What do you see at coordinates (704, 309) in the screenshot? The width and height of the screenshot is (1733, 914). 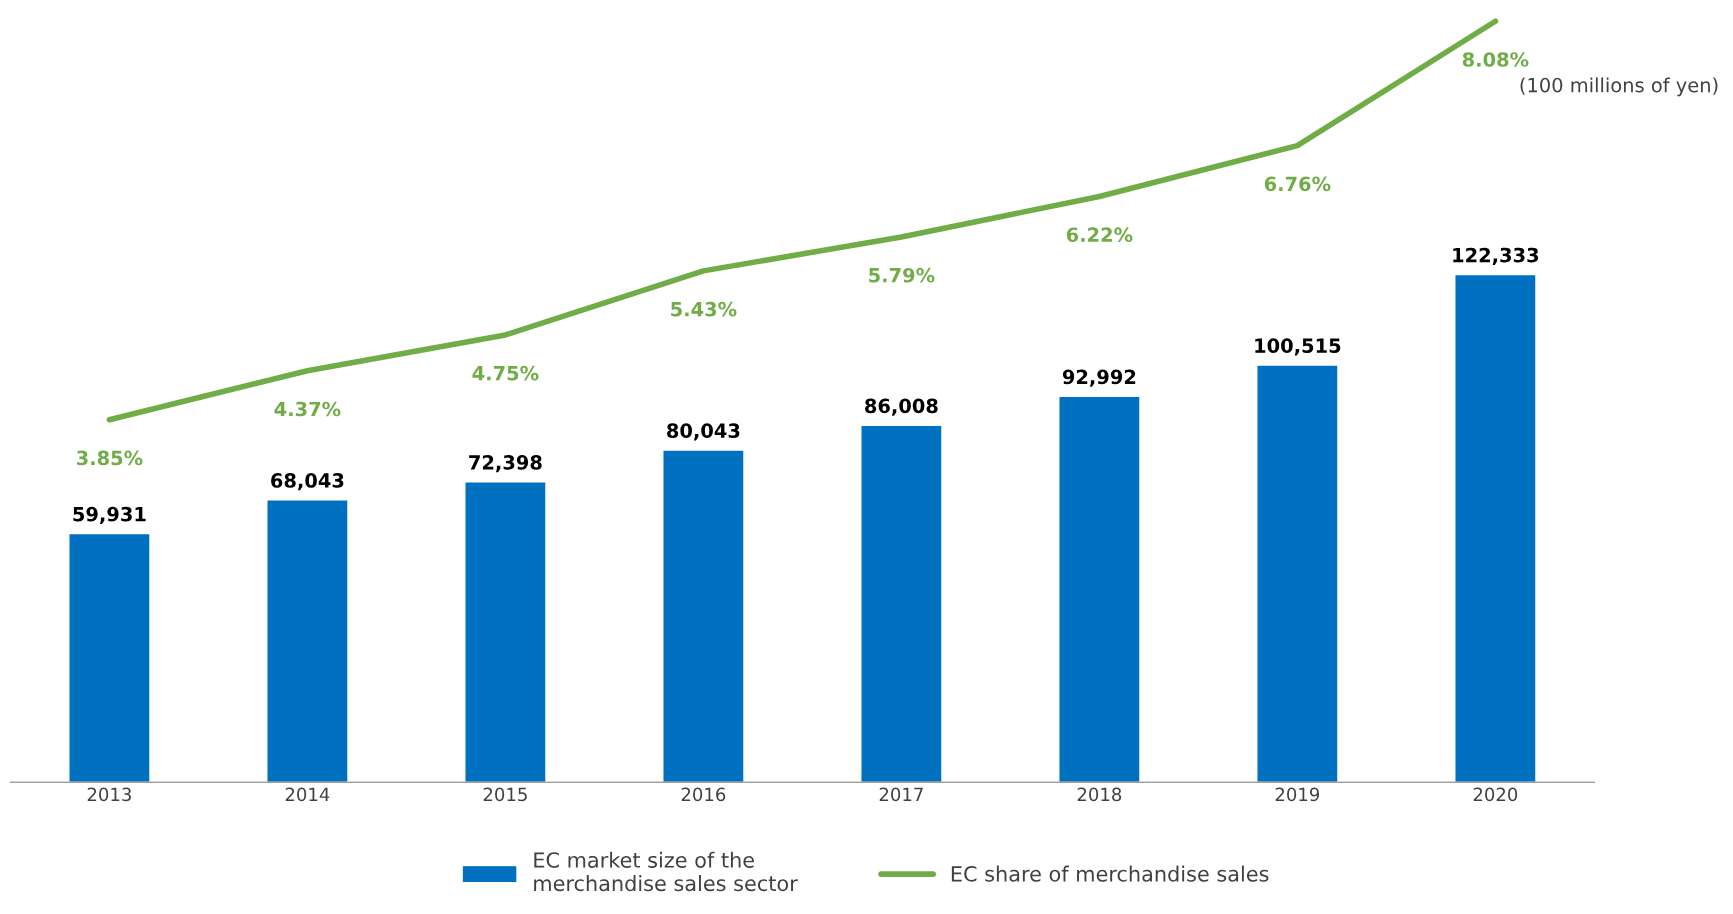 I see `data-label: 5.43%` at bounding box center [704, 309].